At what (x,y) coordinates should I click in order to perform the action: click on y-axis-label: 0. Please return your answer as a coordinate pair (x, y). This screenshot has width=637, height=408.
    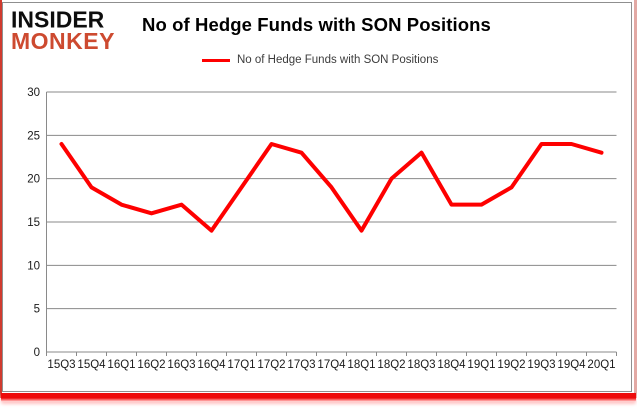
    Looking at the image, I should click on (37, 353).